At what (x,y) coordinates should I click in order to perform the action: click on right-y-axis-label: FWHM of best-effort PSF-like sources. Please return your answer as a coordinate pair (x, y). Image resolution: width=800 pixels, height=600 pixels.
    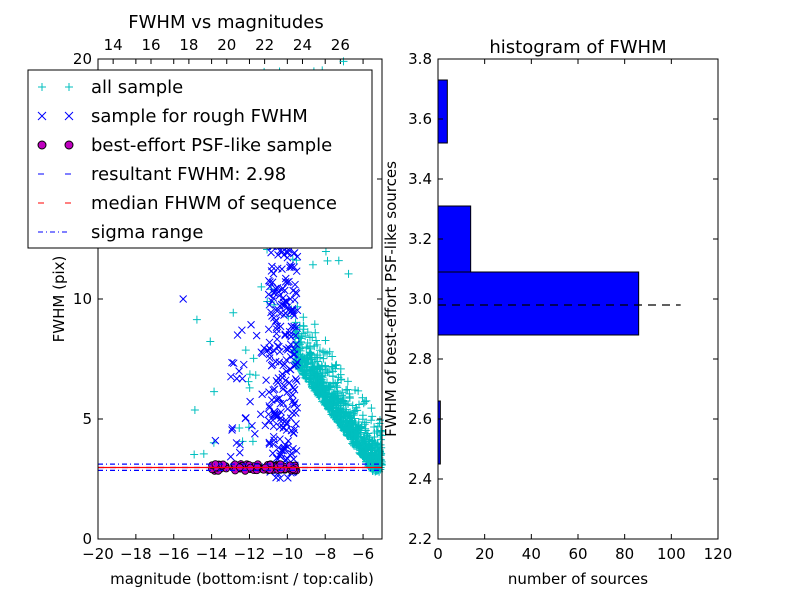
    Looking at the image, I should click on (391, 299).